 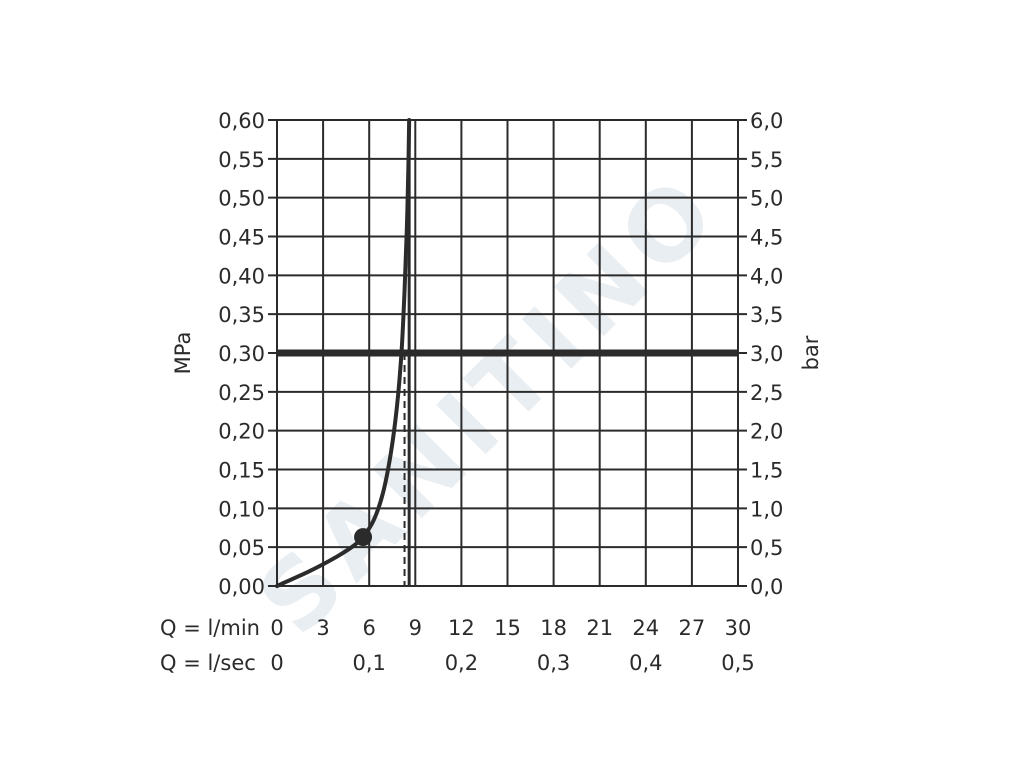 I want to click on y-left-tick-label: 0,50, so click(x=241, y=199).